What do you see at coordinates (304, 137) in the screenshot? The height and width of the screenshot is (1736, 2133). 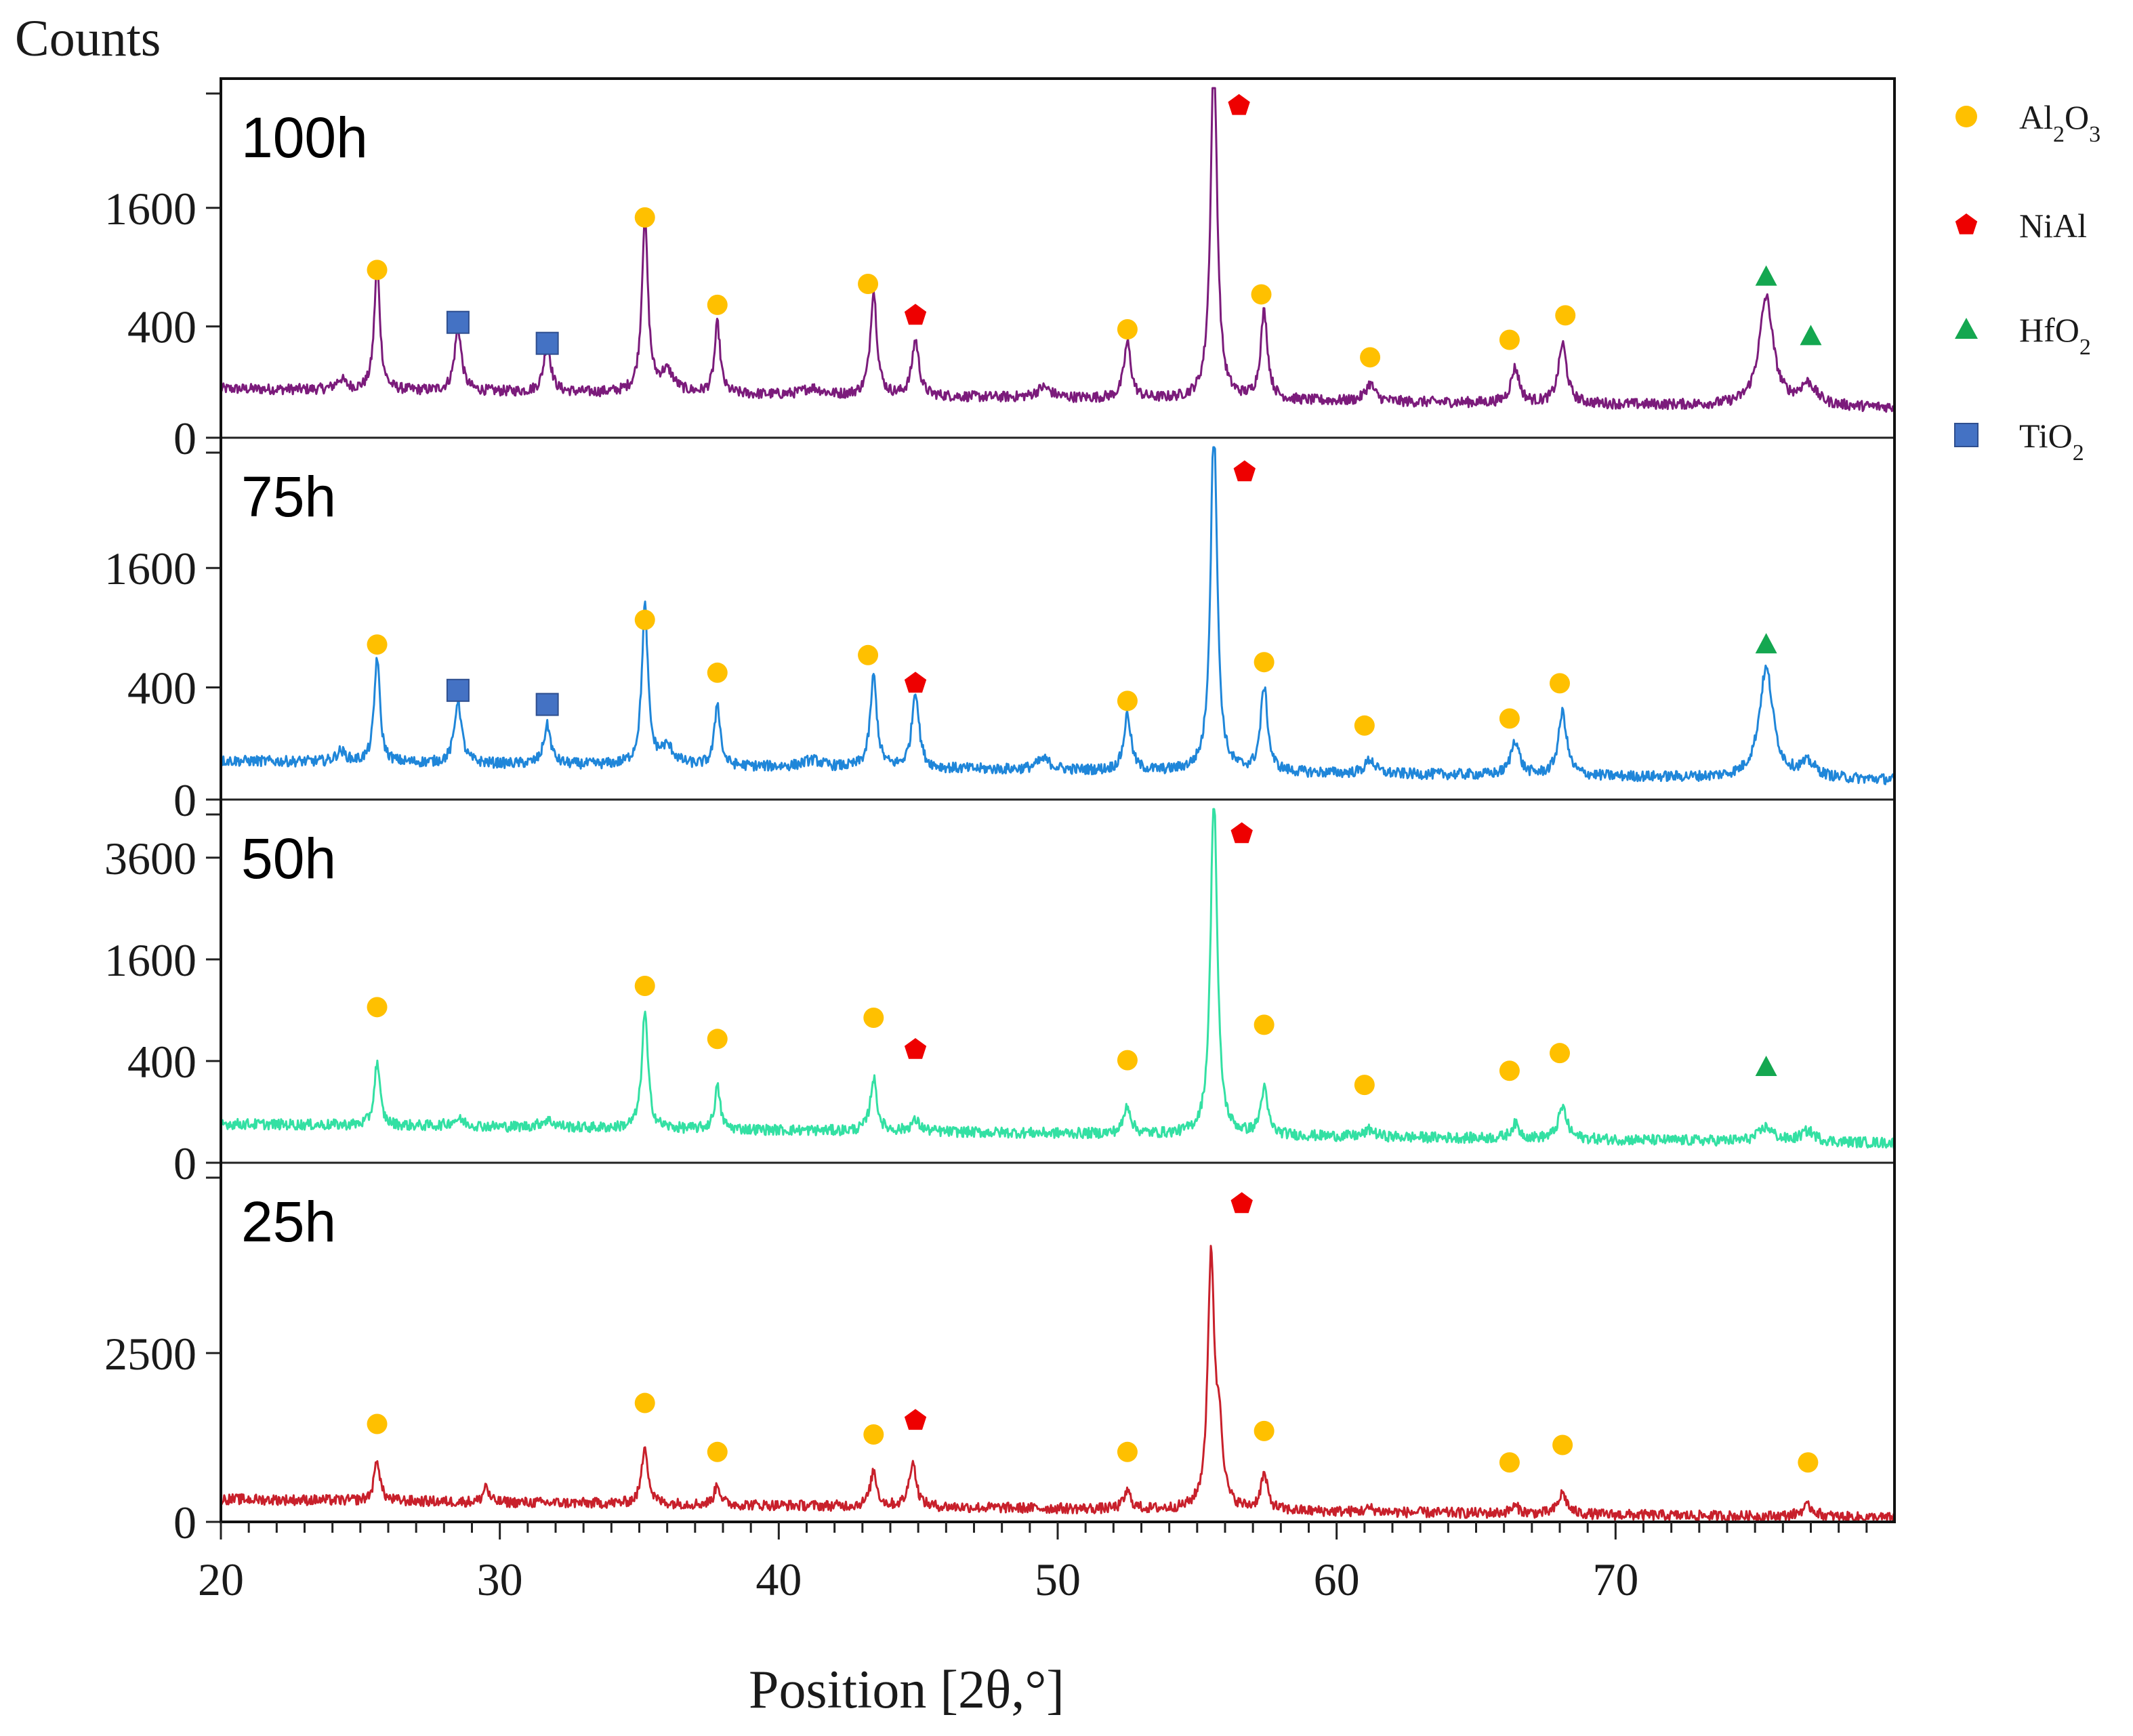 I see `panel-label-100h: 100h` at bounding box center [304, 137].